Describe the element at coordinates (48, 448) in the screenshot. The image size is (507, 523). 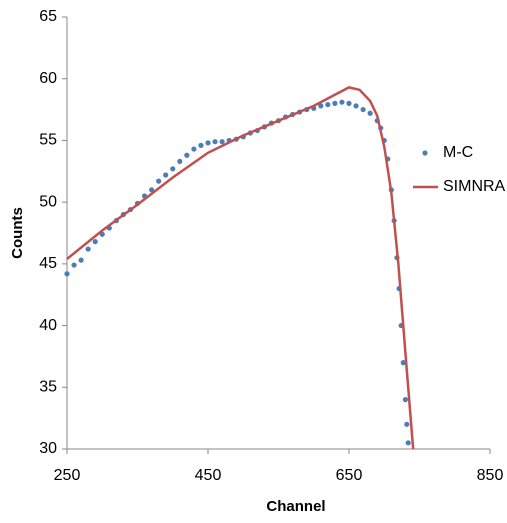
I see `y-tick-label: 30` at that location.